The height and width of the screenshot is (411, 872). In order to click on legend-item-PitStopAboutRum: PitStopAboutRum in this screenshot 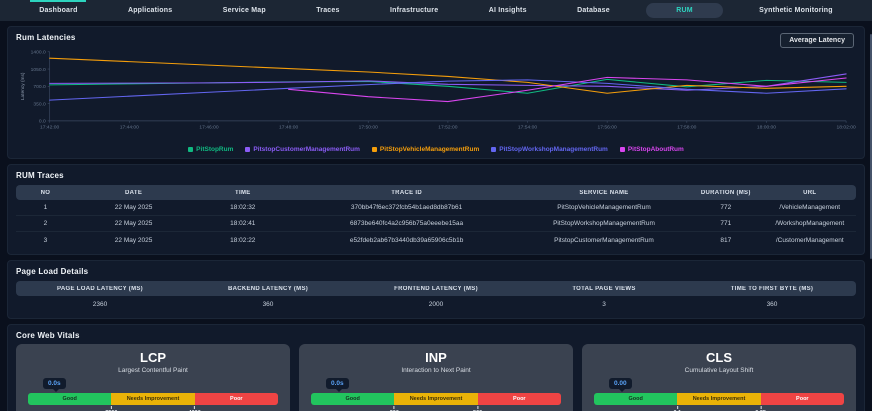, I will do `click(651, 149)`.